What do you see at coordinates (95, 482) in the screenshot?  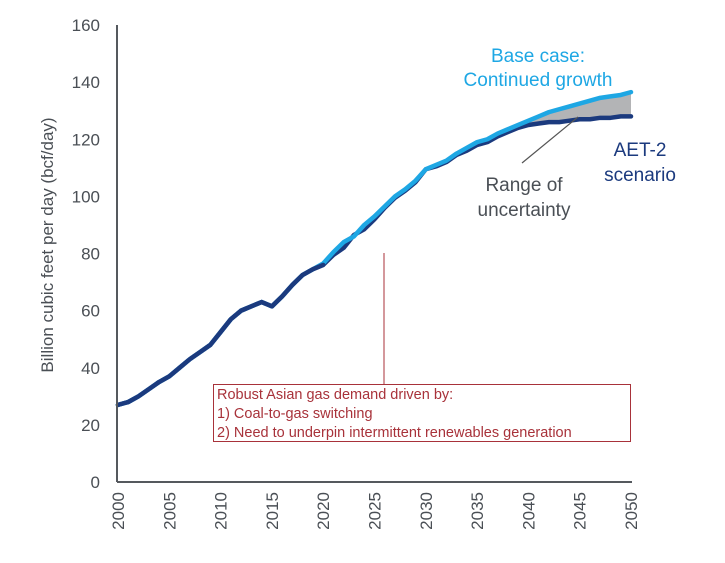 I see `y-tick-label: 0` at bounding box center [95, 482].